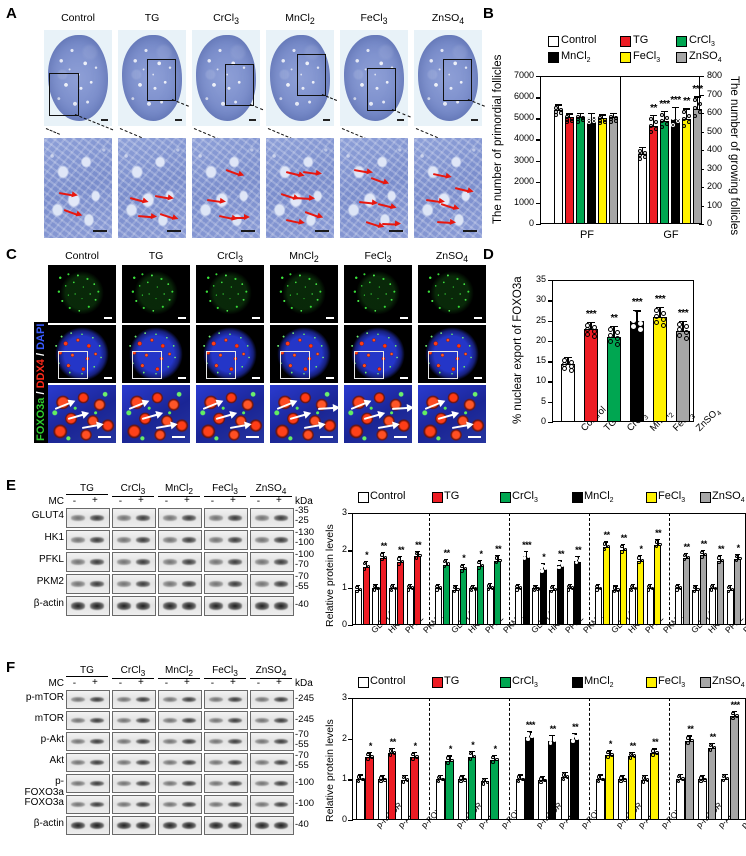  What do you see at coordinates (606, 542) in the screenshot?
I see `panel-e-errorcap-FeCl3-GLUT4-treated` at bounding box center [606, 542].